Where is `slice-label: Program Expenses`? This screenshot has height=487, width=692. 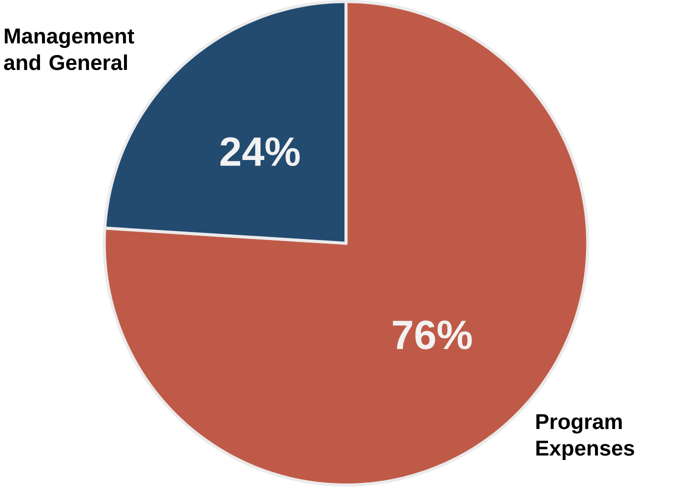 slice-label: Program Expenses is located at coordinates (585, 437).